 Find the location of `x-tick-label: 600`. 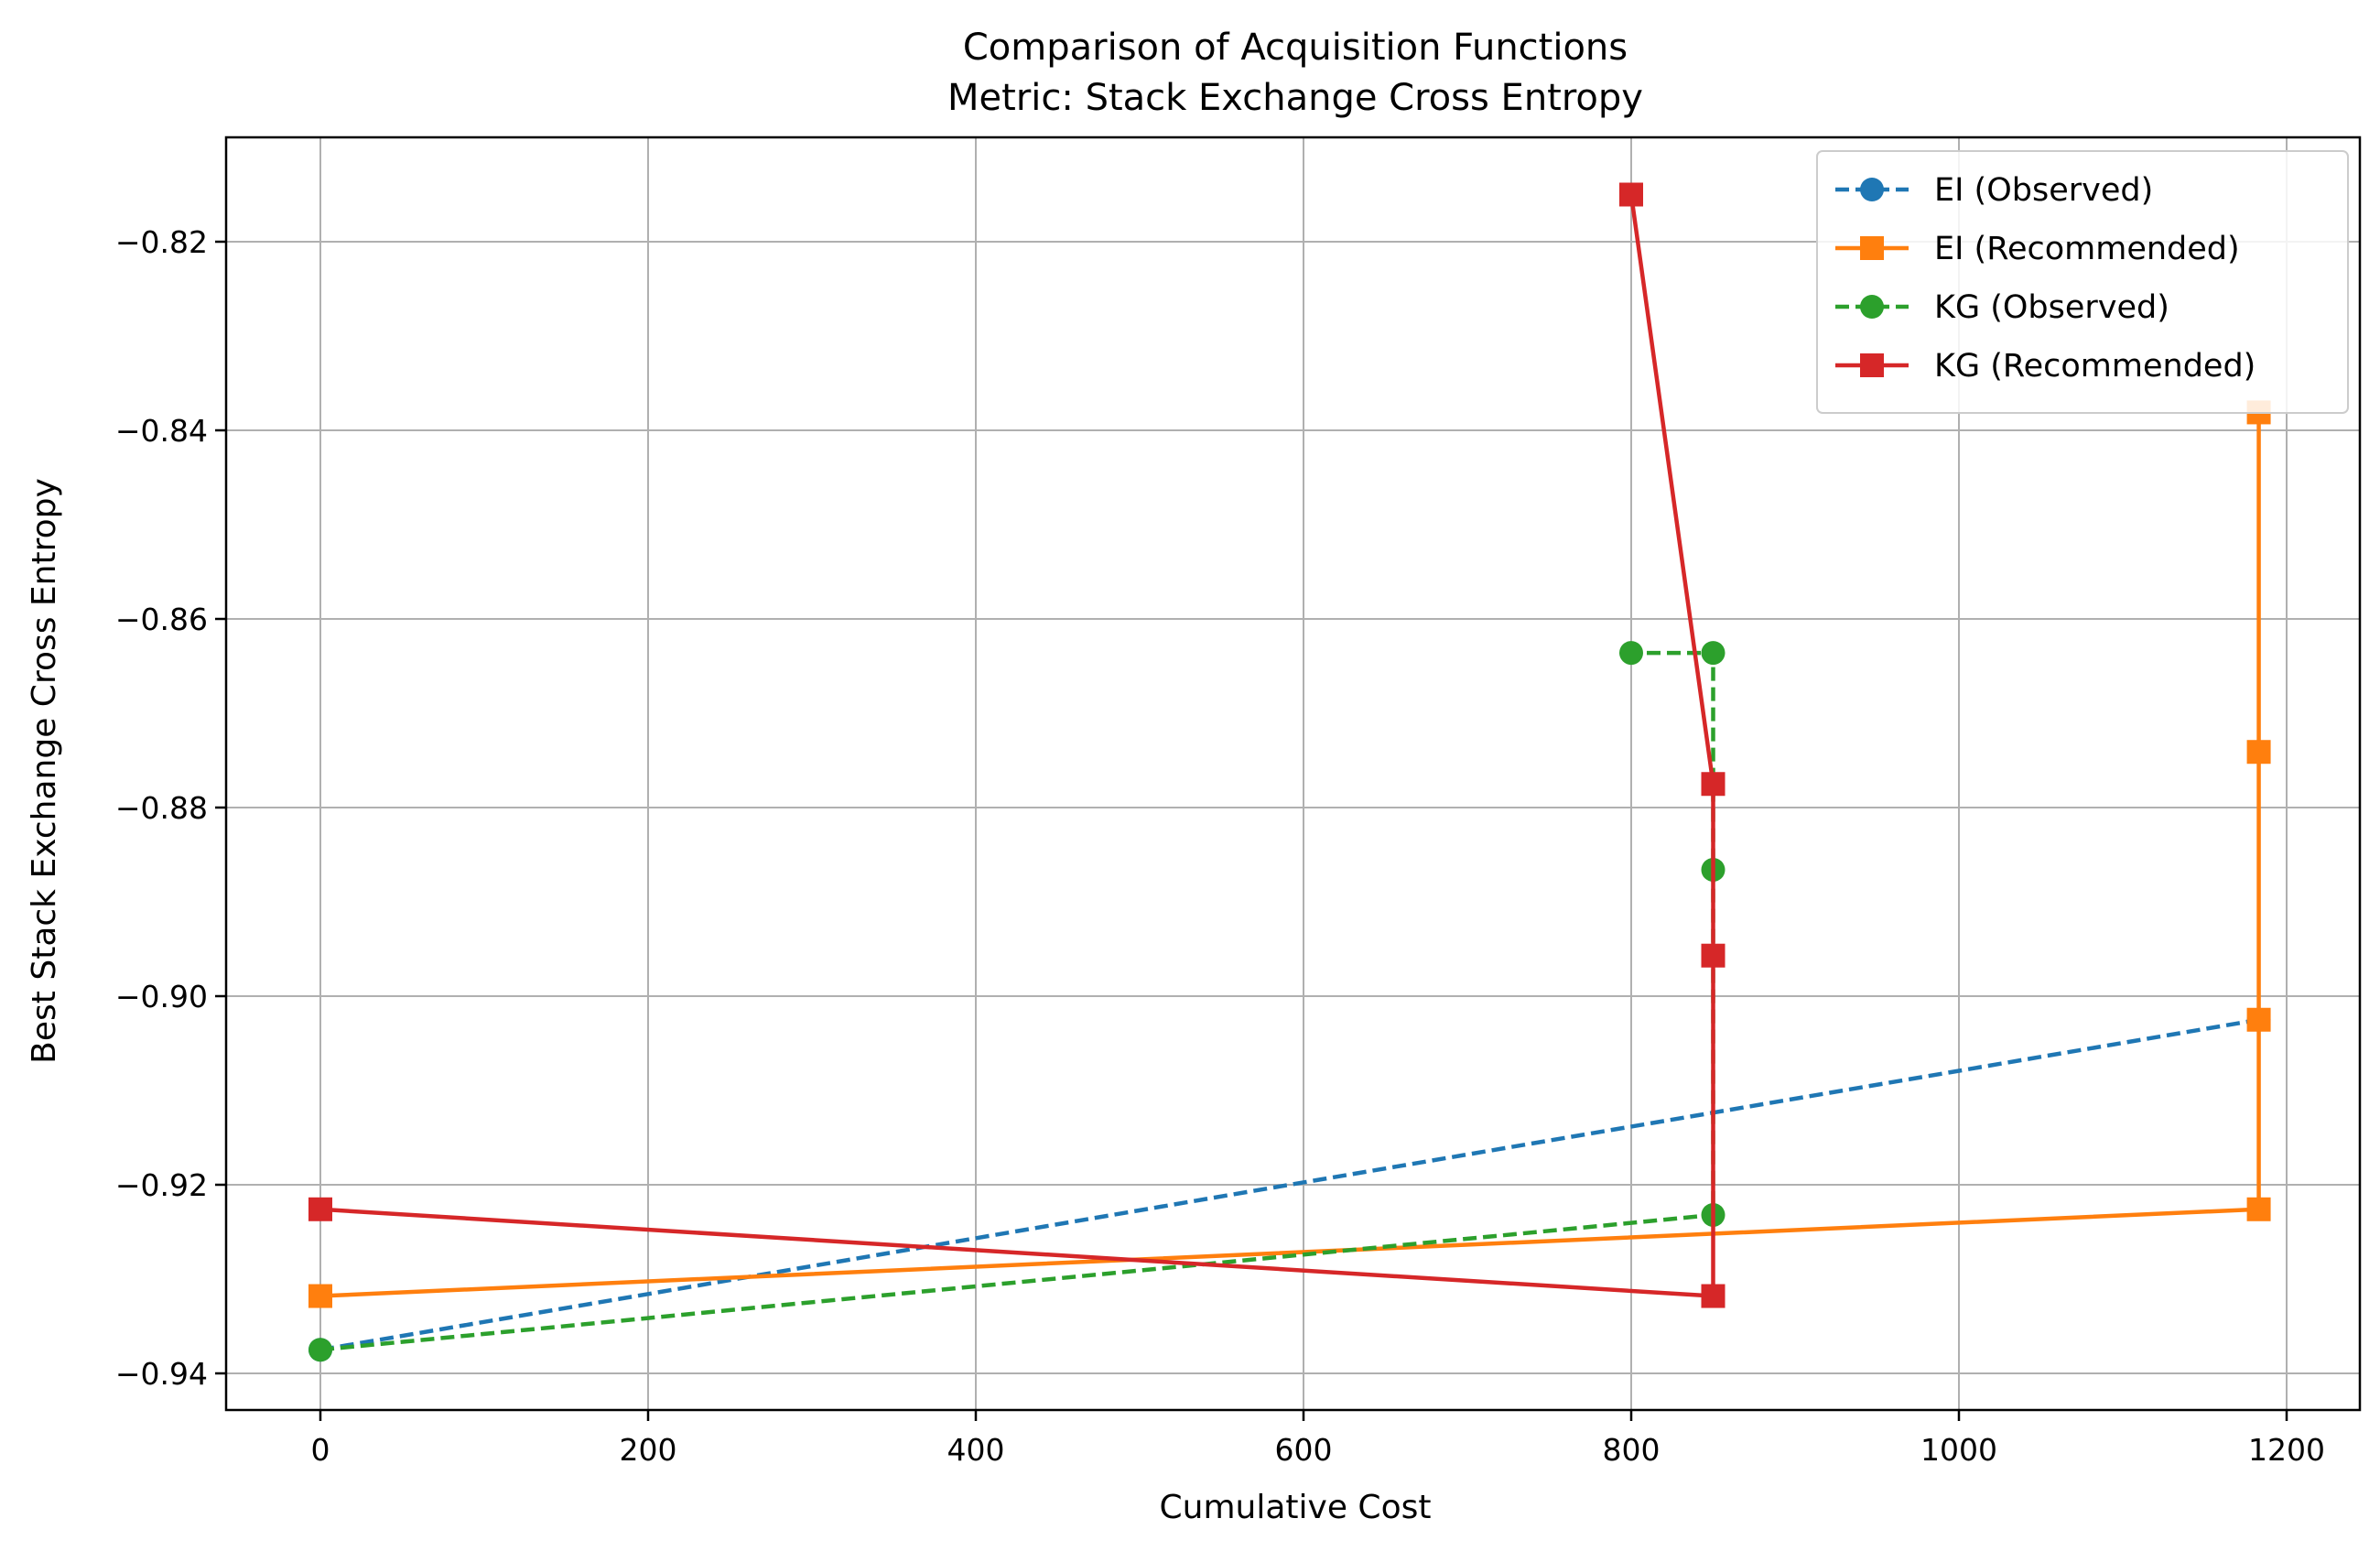

x-tick-label: 600 is located at coordinates (1304, 1450).